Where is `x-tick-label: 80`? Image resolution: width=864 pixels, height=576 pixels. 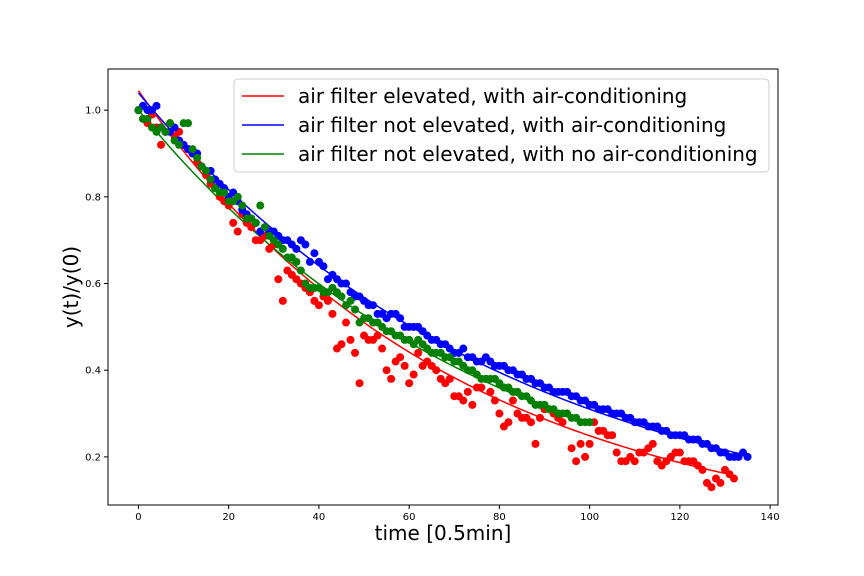
x-tick-label: 80 is located at coordinates (499, 517).